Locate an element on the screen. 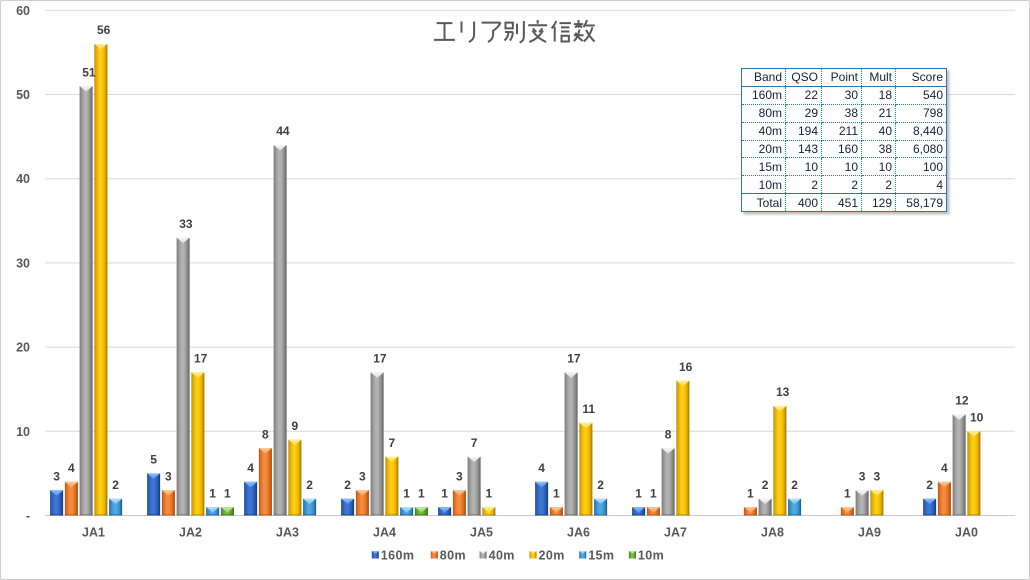 The height and width of the screenshot is (580, 1030). svg-text: 11 is located at coordinates (588, 409).